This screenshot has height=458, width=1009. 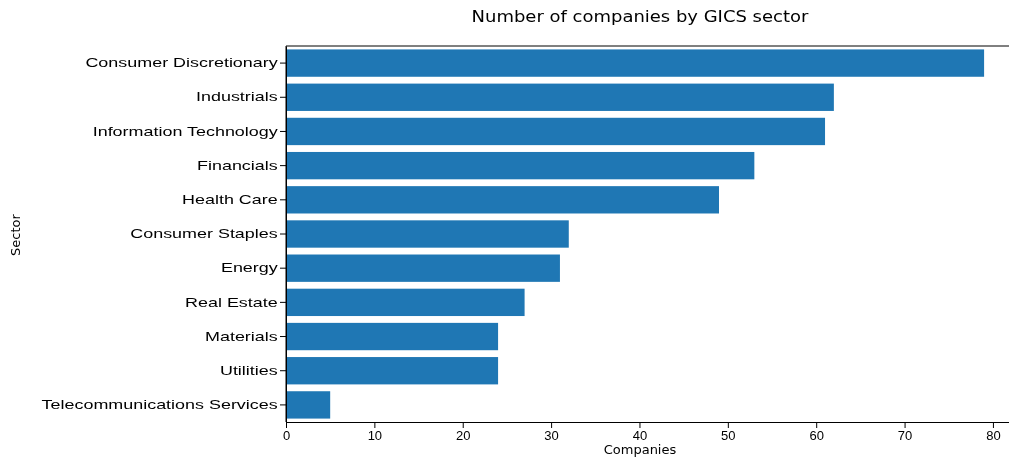 I want to click on y-tick-label: Consumer Discretionary, so click(x=181, y=62).